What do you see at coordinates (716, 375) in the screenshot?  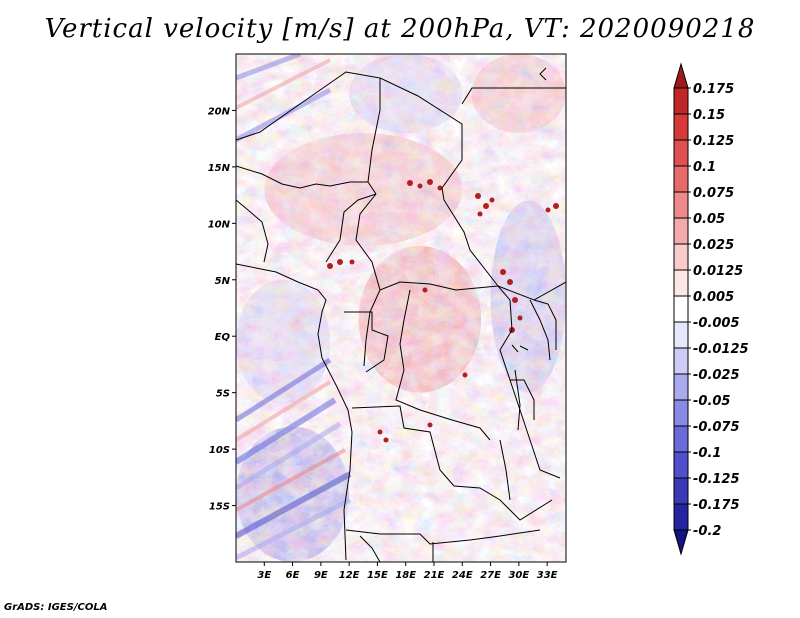 I see `colorbar-label: -0.025` at bounding box center [716, 375].